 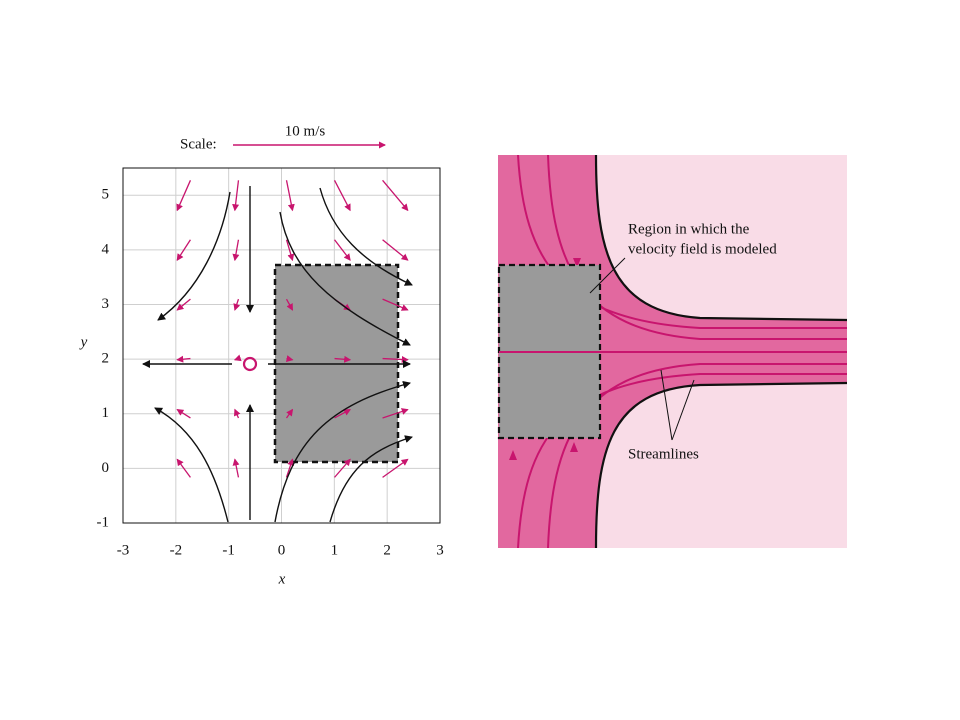 What do you see at coordinates (663, 454) in the screenshot?
I see `streamlines-label: Streamlines` at bounding box center [663, 454].